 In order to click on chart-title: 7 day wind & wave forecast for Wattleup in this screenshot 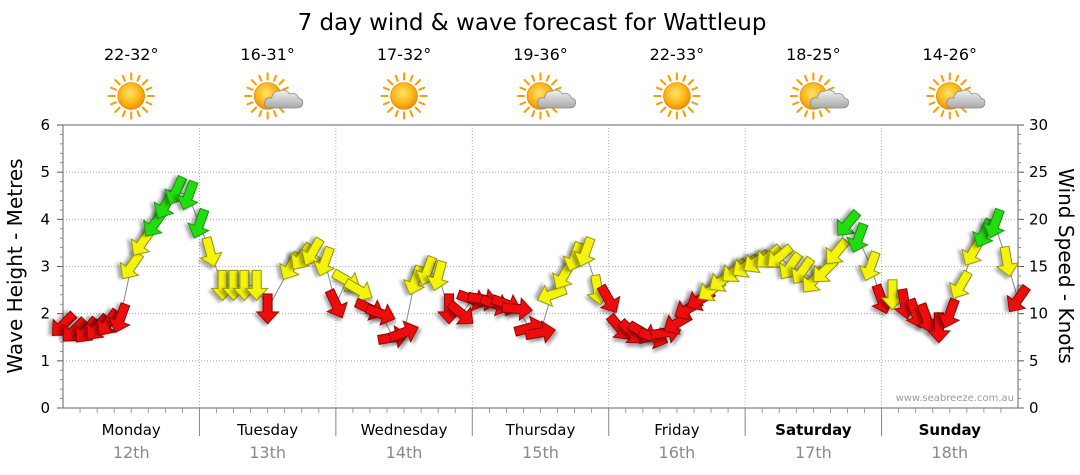, I will do `click(532, 23)`.